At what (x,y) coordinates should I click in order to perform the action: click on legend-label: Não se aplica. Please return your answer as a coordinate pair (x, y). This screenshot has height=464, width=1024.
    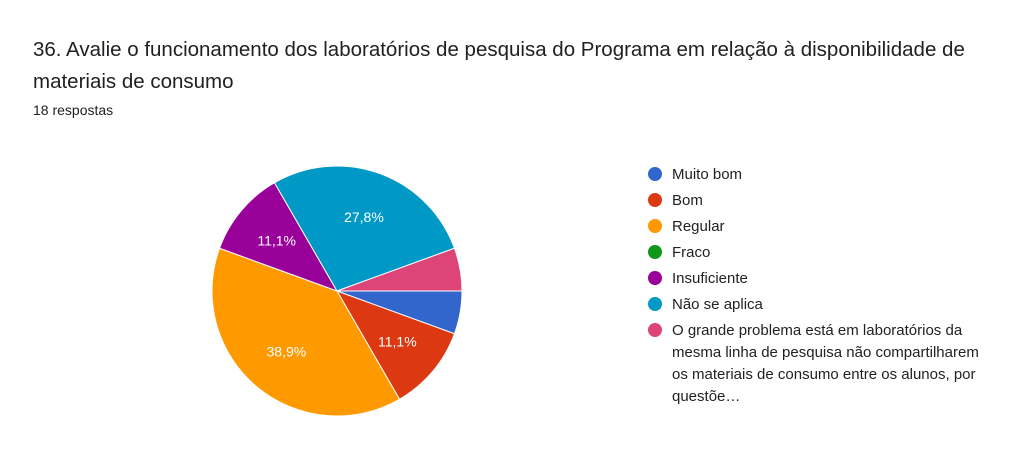
    Looking at the image, I should click on (717, 304).